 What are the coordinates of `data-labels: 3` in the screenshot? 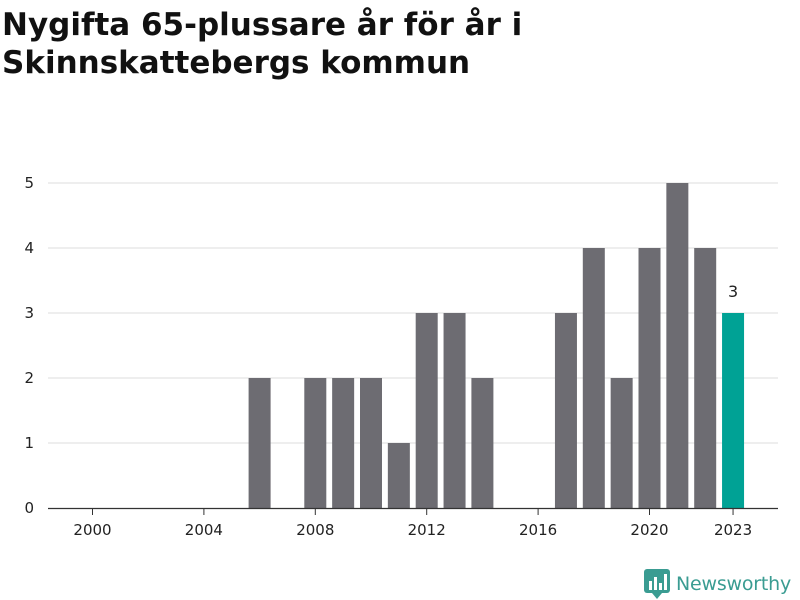 It's located at (733, 291).